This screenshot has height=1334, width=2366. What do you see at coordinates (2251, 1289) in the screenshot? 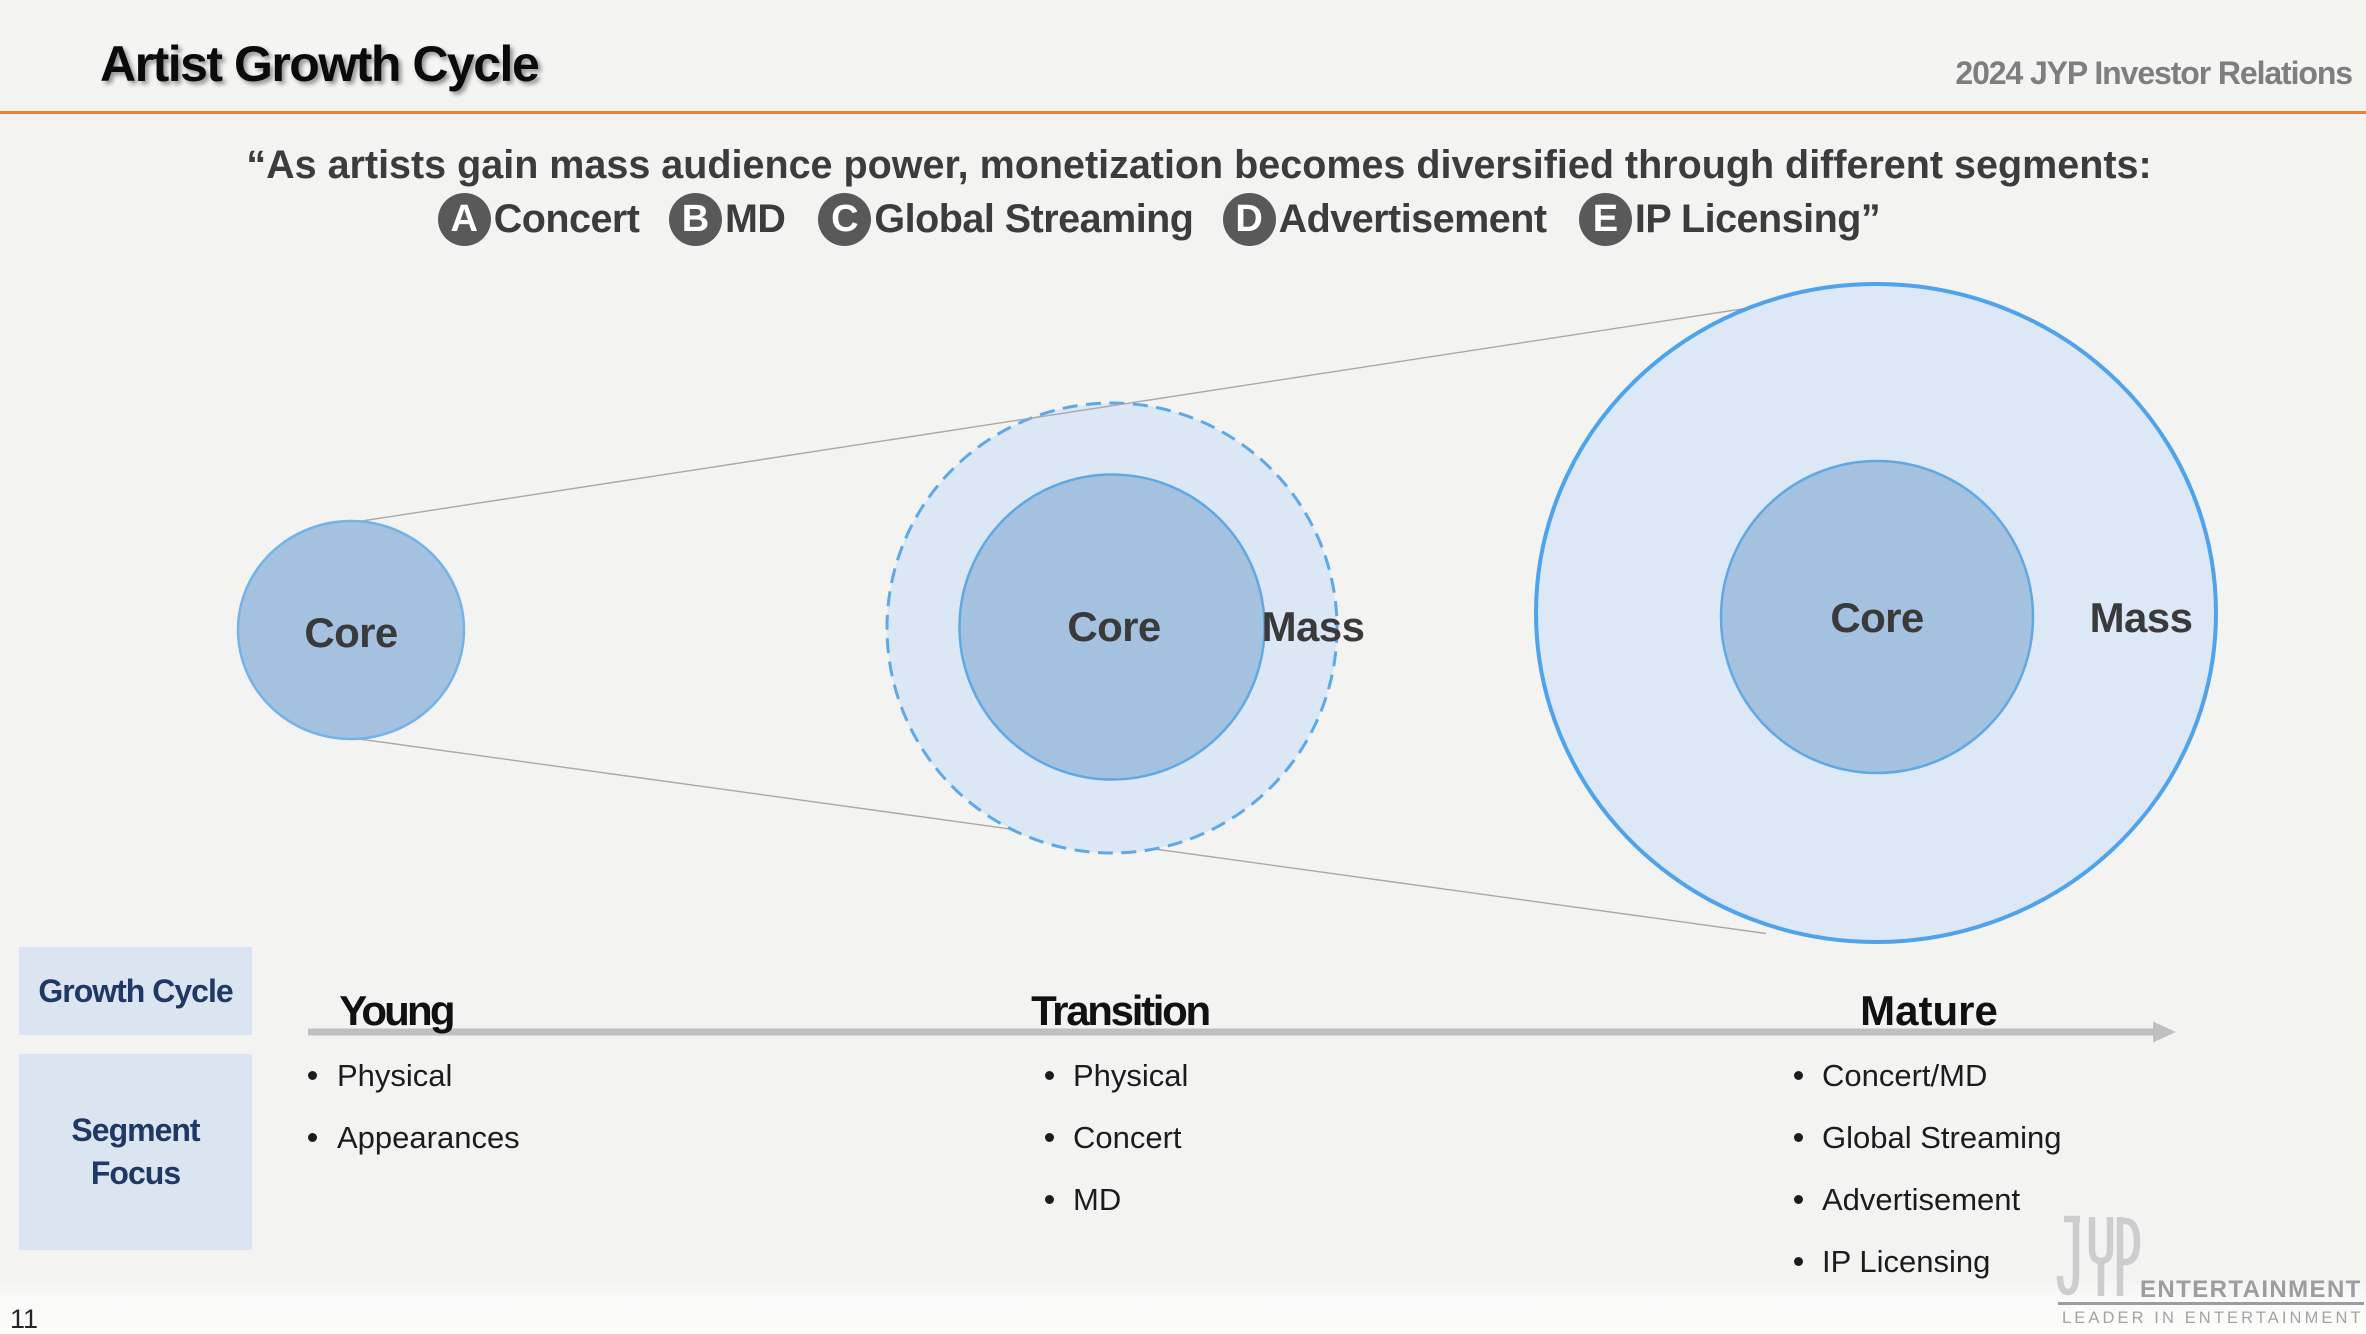
I see `svg-text: ENTERTAINMENT` at bounding box center [2251, 1289].